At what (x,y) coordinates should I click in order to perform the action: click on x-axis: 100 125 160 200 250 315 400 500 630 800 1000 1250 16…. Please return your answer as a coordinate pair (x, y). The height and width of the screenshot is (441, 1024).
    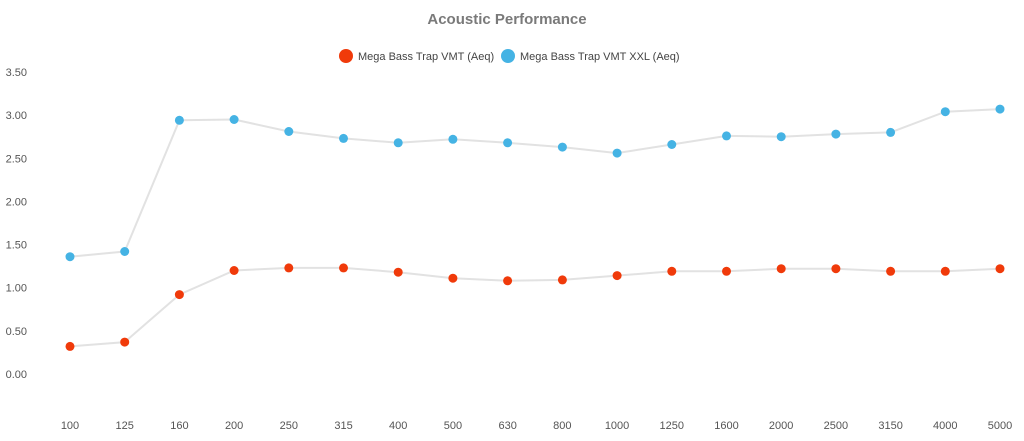
    Looking at the image, I should click on (536, 426).